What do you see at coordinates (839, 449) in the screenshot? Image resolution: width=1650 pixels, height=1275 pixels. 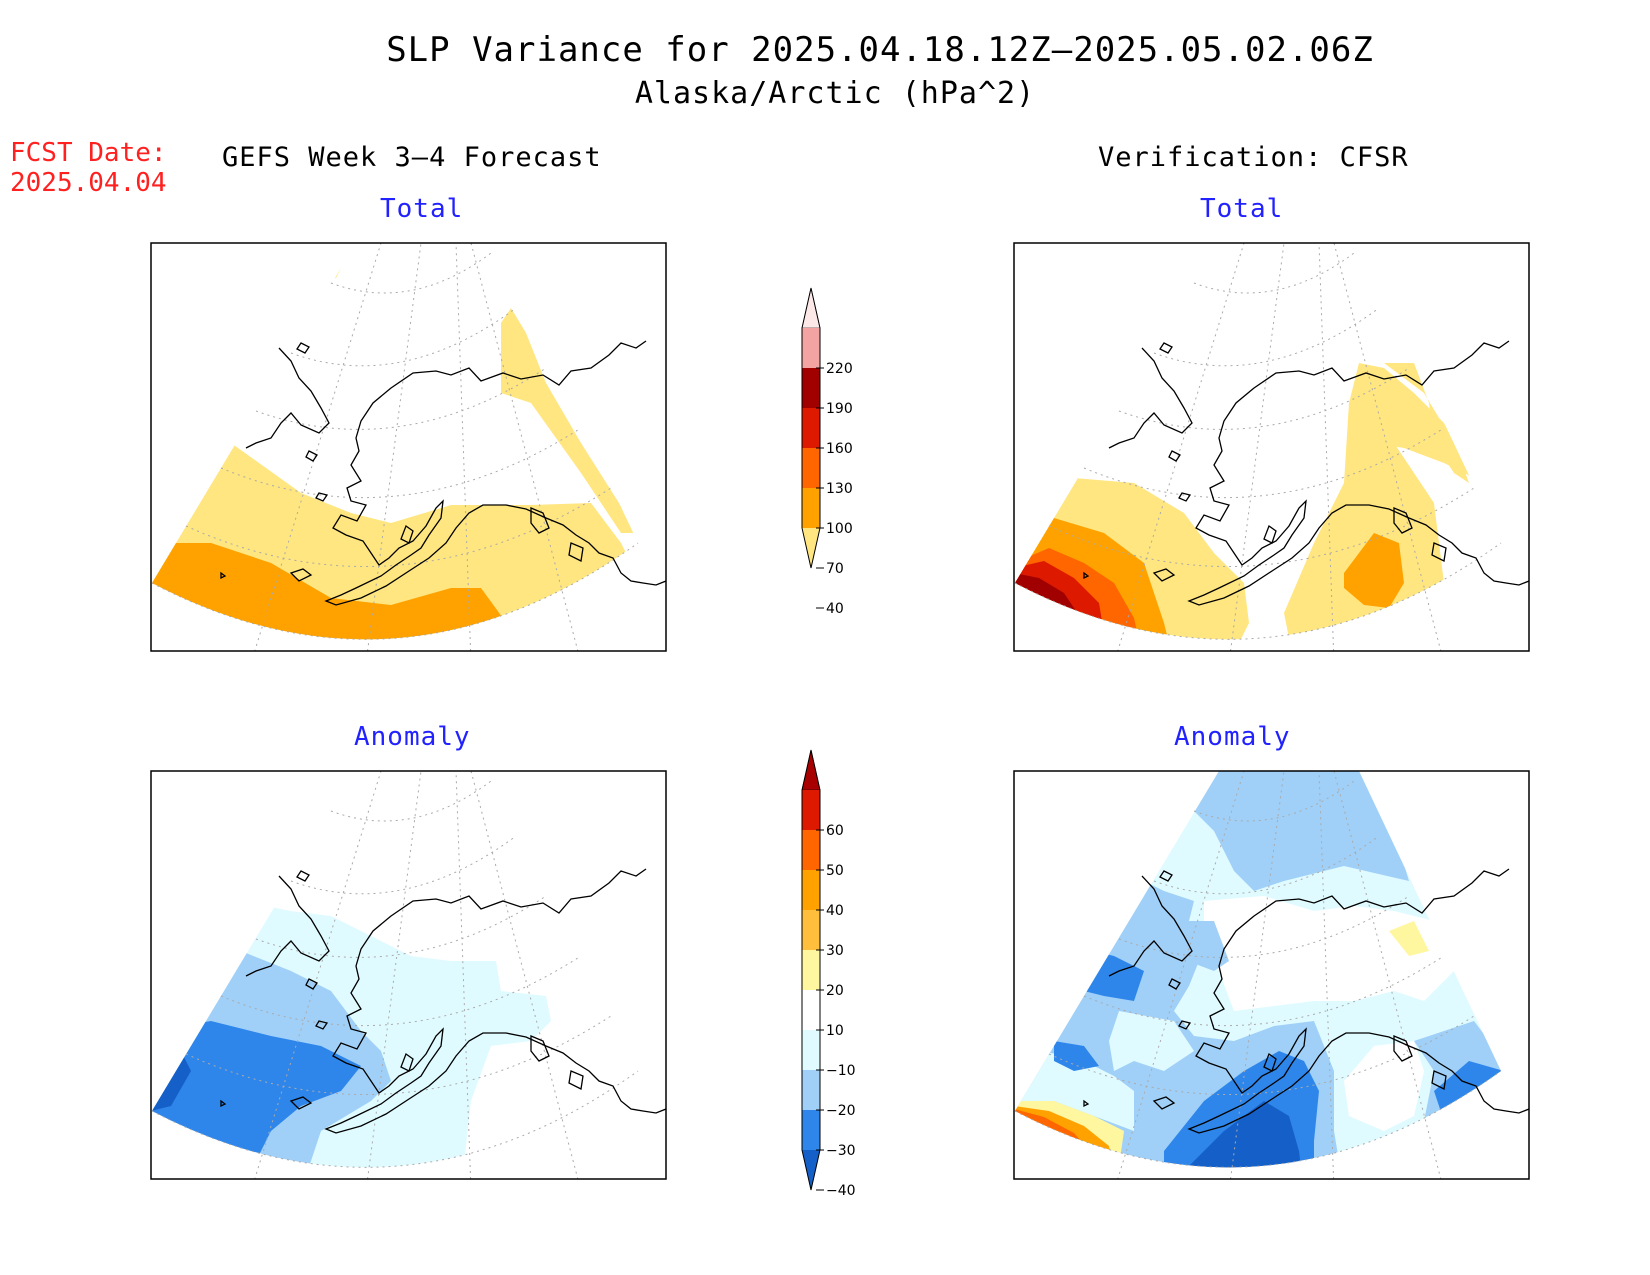 I see `total-colorbar-tick-label: 160` at bounding box center [839, 449].